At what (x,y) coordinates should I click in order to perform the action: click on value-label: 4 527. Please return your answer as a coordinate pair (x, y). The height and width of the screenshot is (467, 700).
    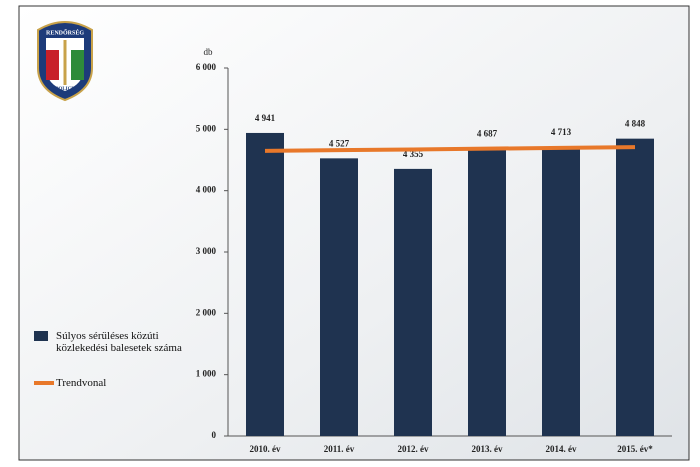
    Looking at the image, I should click on (339, 143).